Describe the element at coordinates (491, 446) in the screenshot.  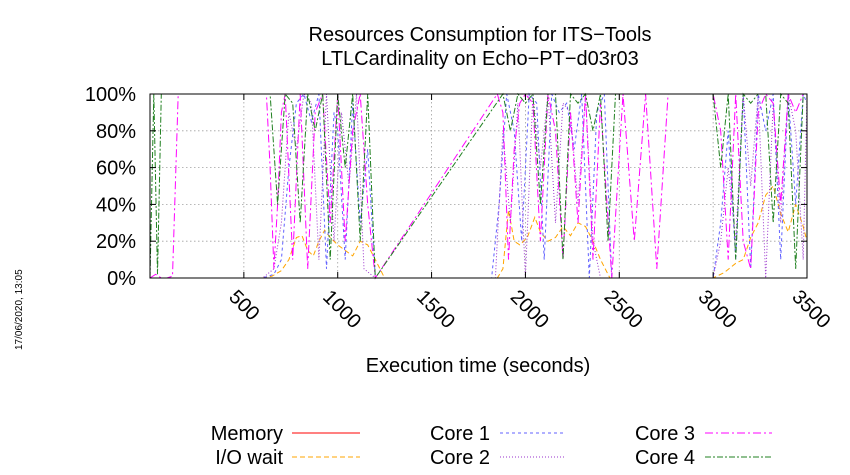
I see `legend: Memory Core 1 Core 3 I/O wait Core 2 Core 4` at that location.